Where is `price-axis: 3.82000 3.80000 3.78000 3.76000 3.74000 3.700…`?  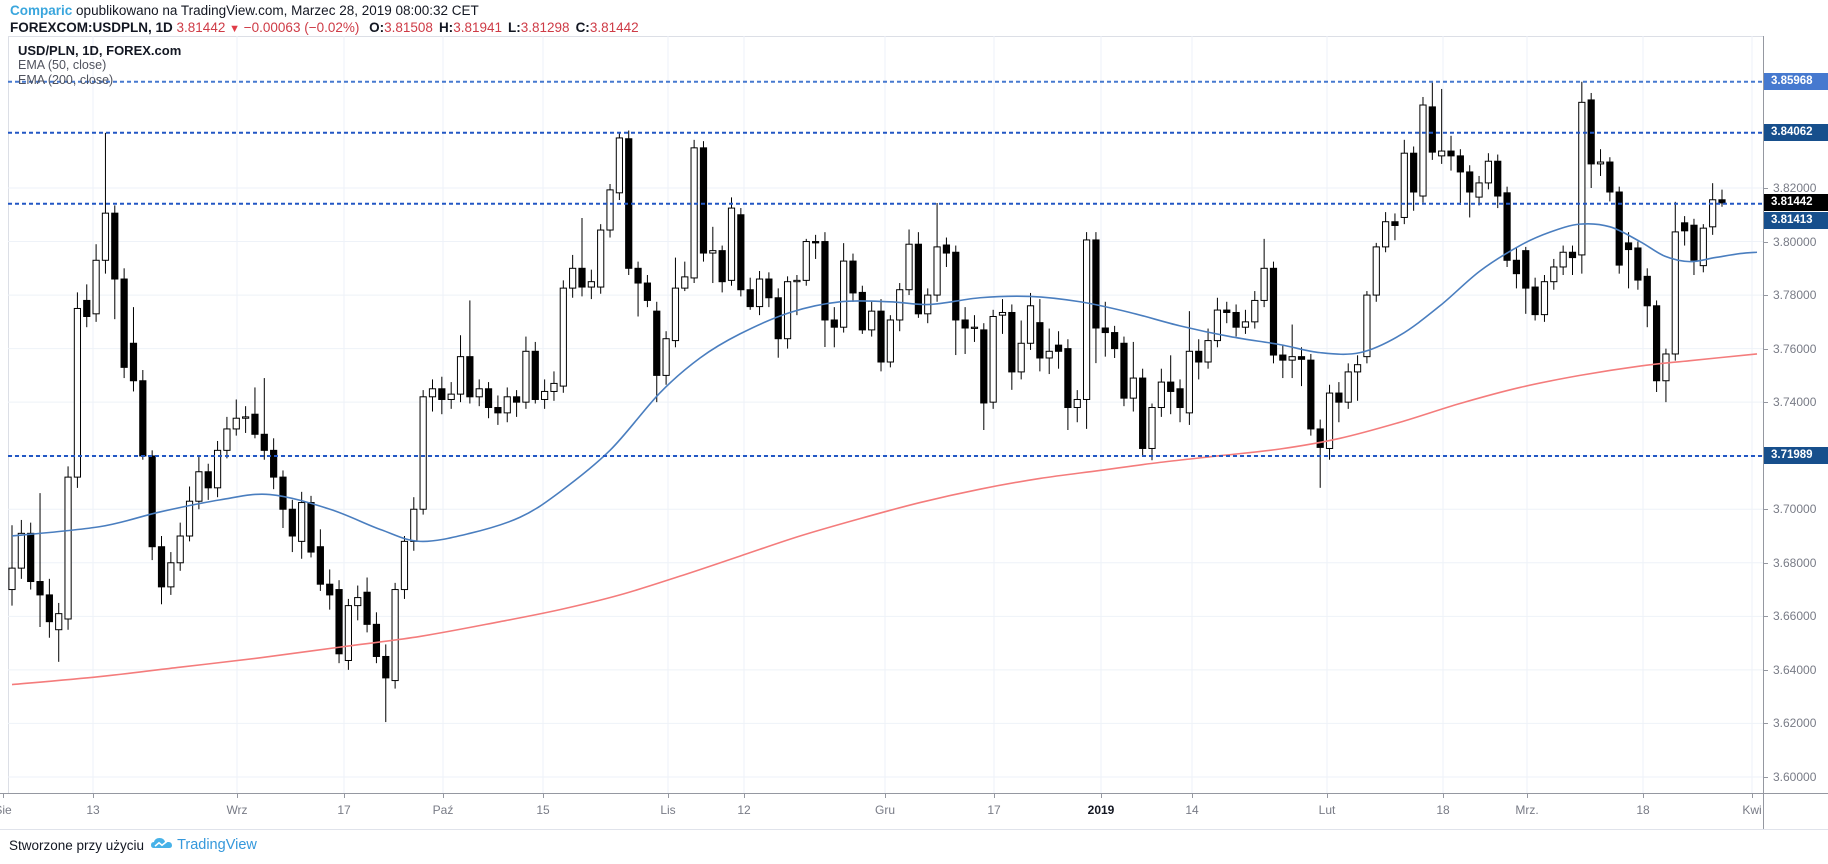
price-axis: 3.82000 3.80000 3.78000 3.76000 3.74000 3.700… is located at coordinates (1795, 414).